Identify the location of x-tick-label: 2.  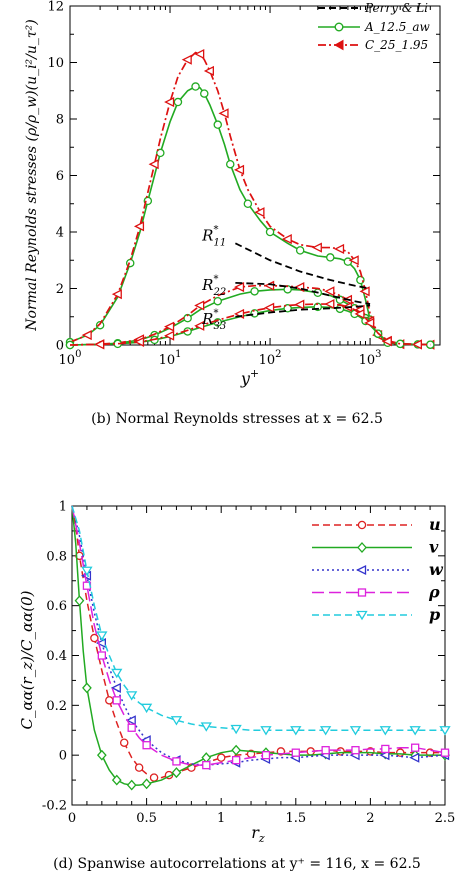
(370, 818).